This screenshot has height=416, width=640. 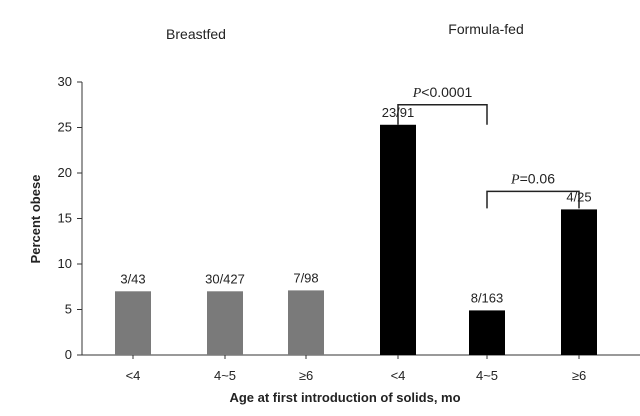 What do you see at coordinates (344, 397) in the screenshot?
I see `x-axis-title: Age at first introduction of solids, mo` at bounding box center [344, 397].